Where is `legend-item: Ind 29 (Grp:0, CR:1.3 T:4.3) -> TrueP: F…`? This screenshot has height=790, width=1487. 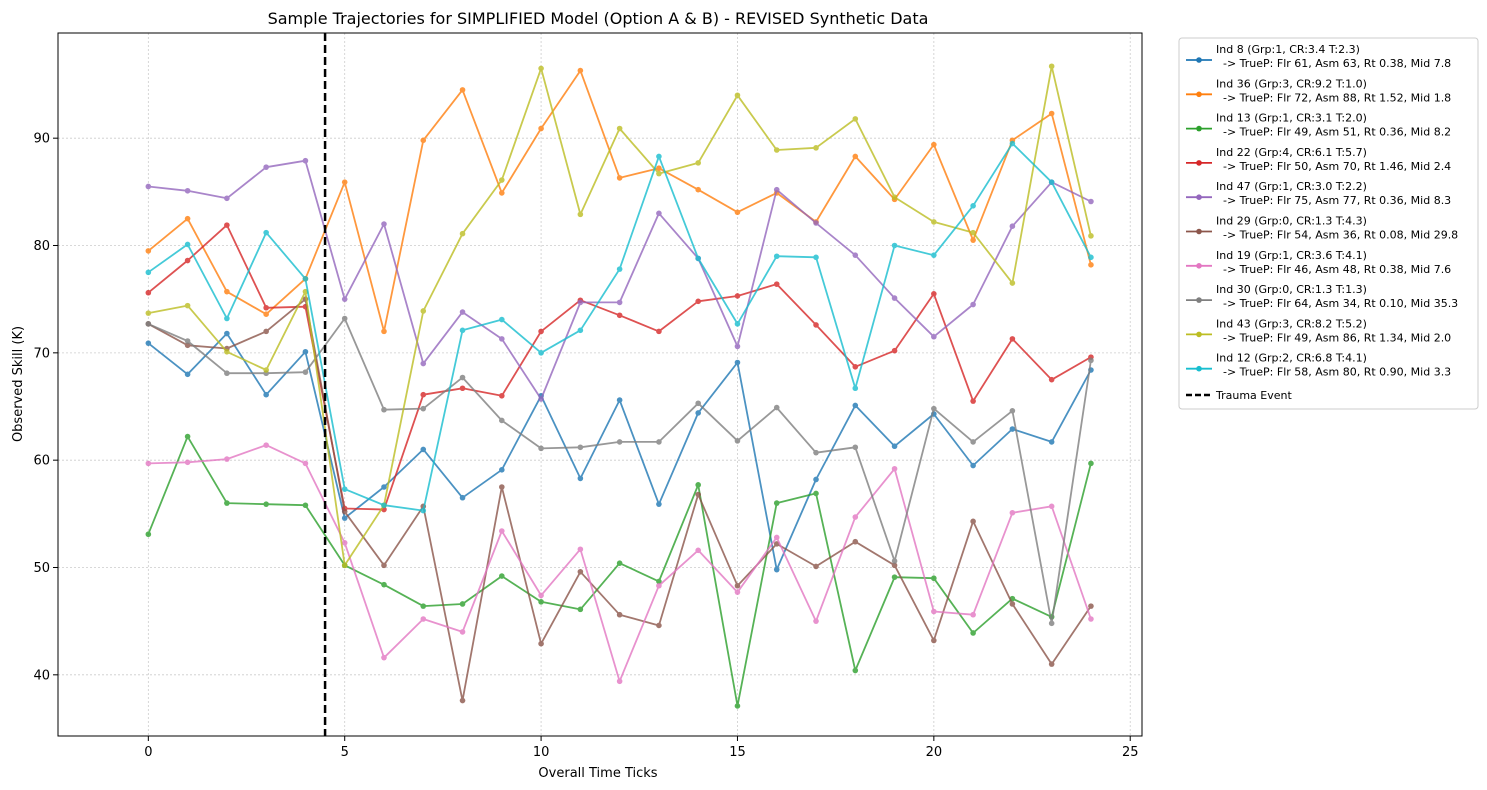
legend-item: Ind 29 (Grp:0, CR:1.3 T:4.3) -> TrueP: F… is located at coordinates (1322, 228).